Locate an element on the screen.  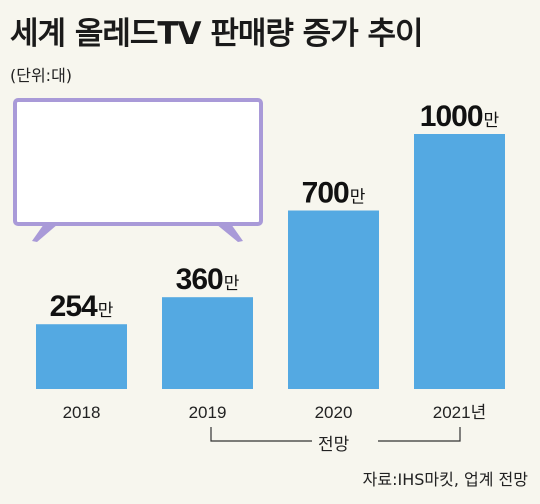
x-tick-label: 2020 is located at coordinates (334, 412).